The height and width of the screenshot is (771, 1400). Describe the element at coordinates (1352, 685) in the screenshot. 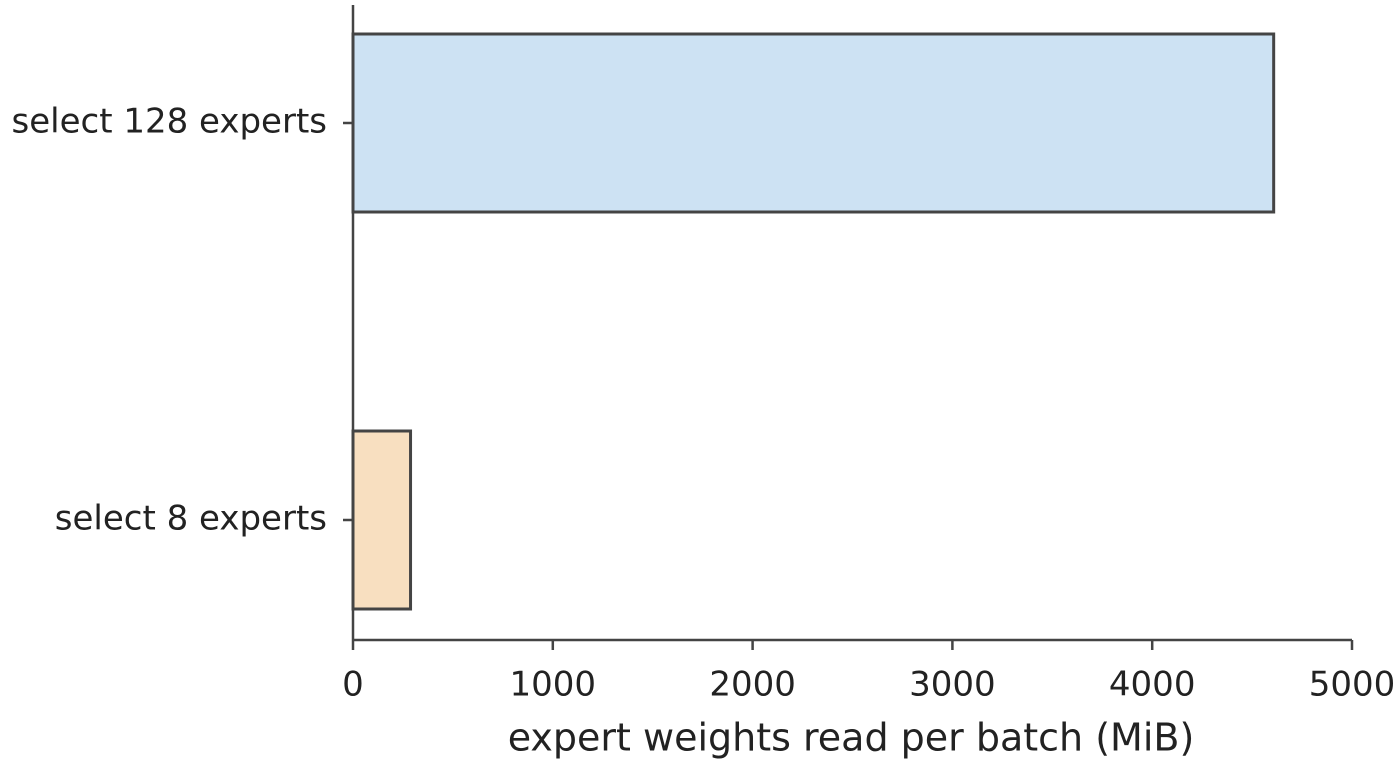

I see `x-tick-label: 5000` at that location.